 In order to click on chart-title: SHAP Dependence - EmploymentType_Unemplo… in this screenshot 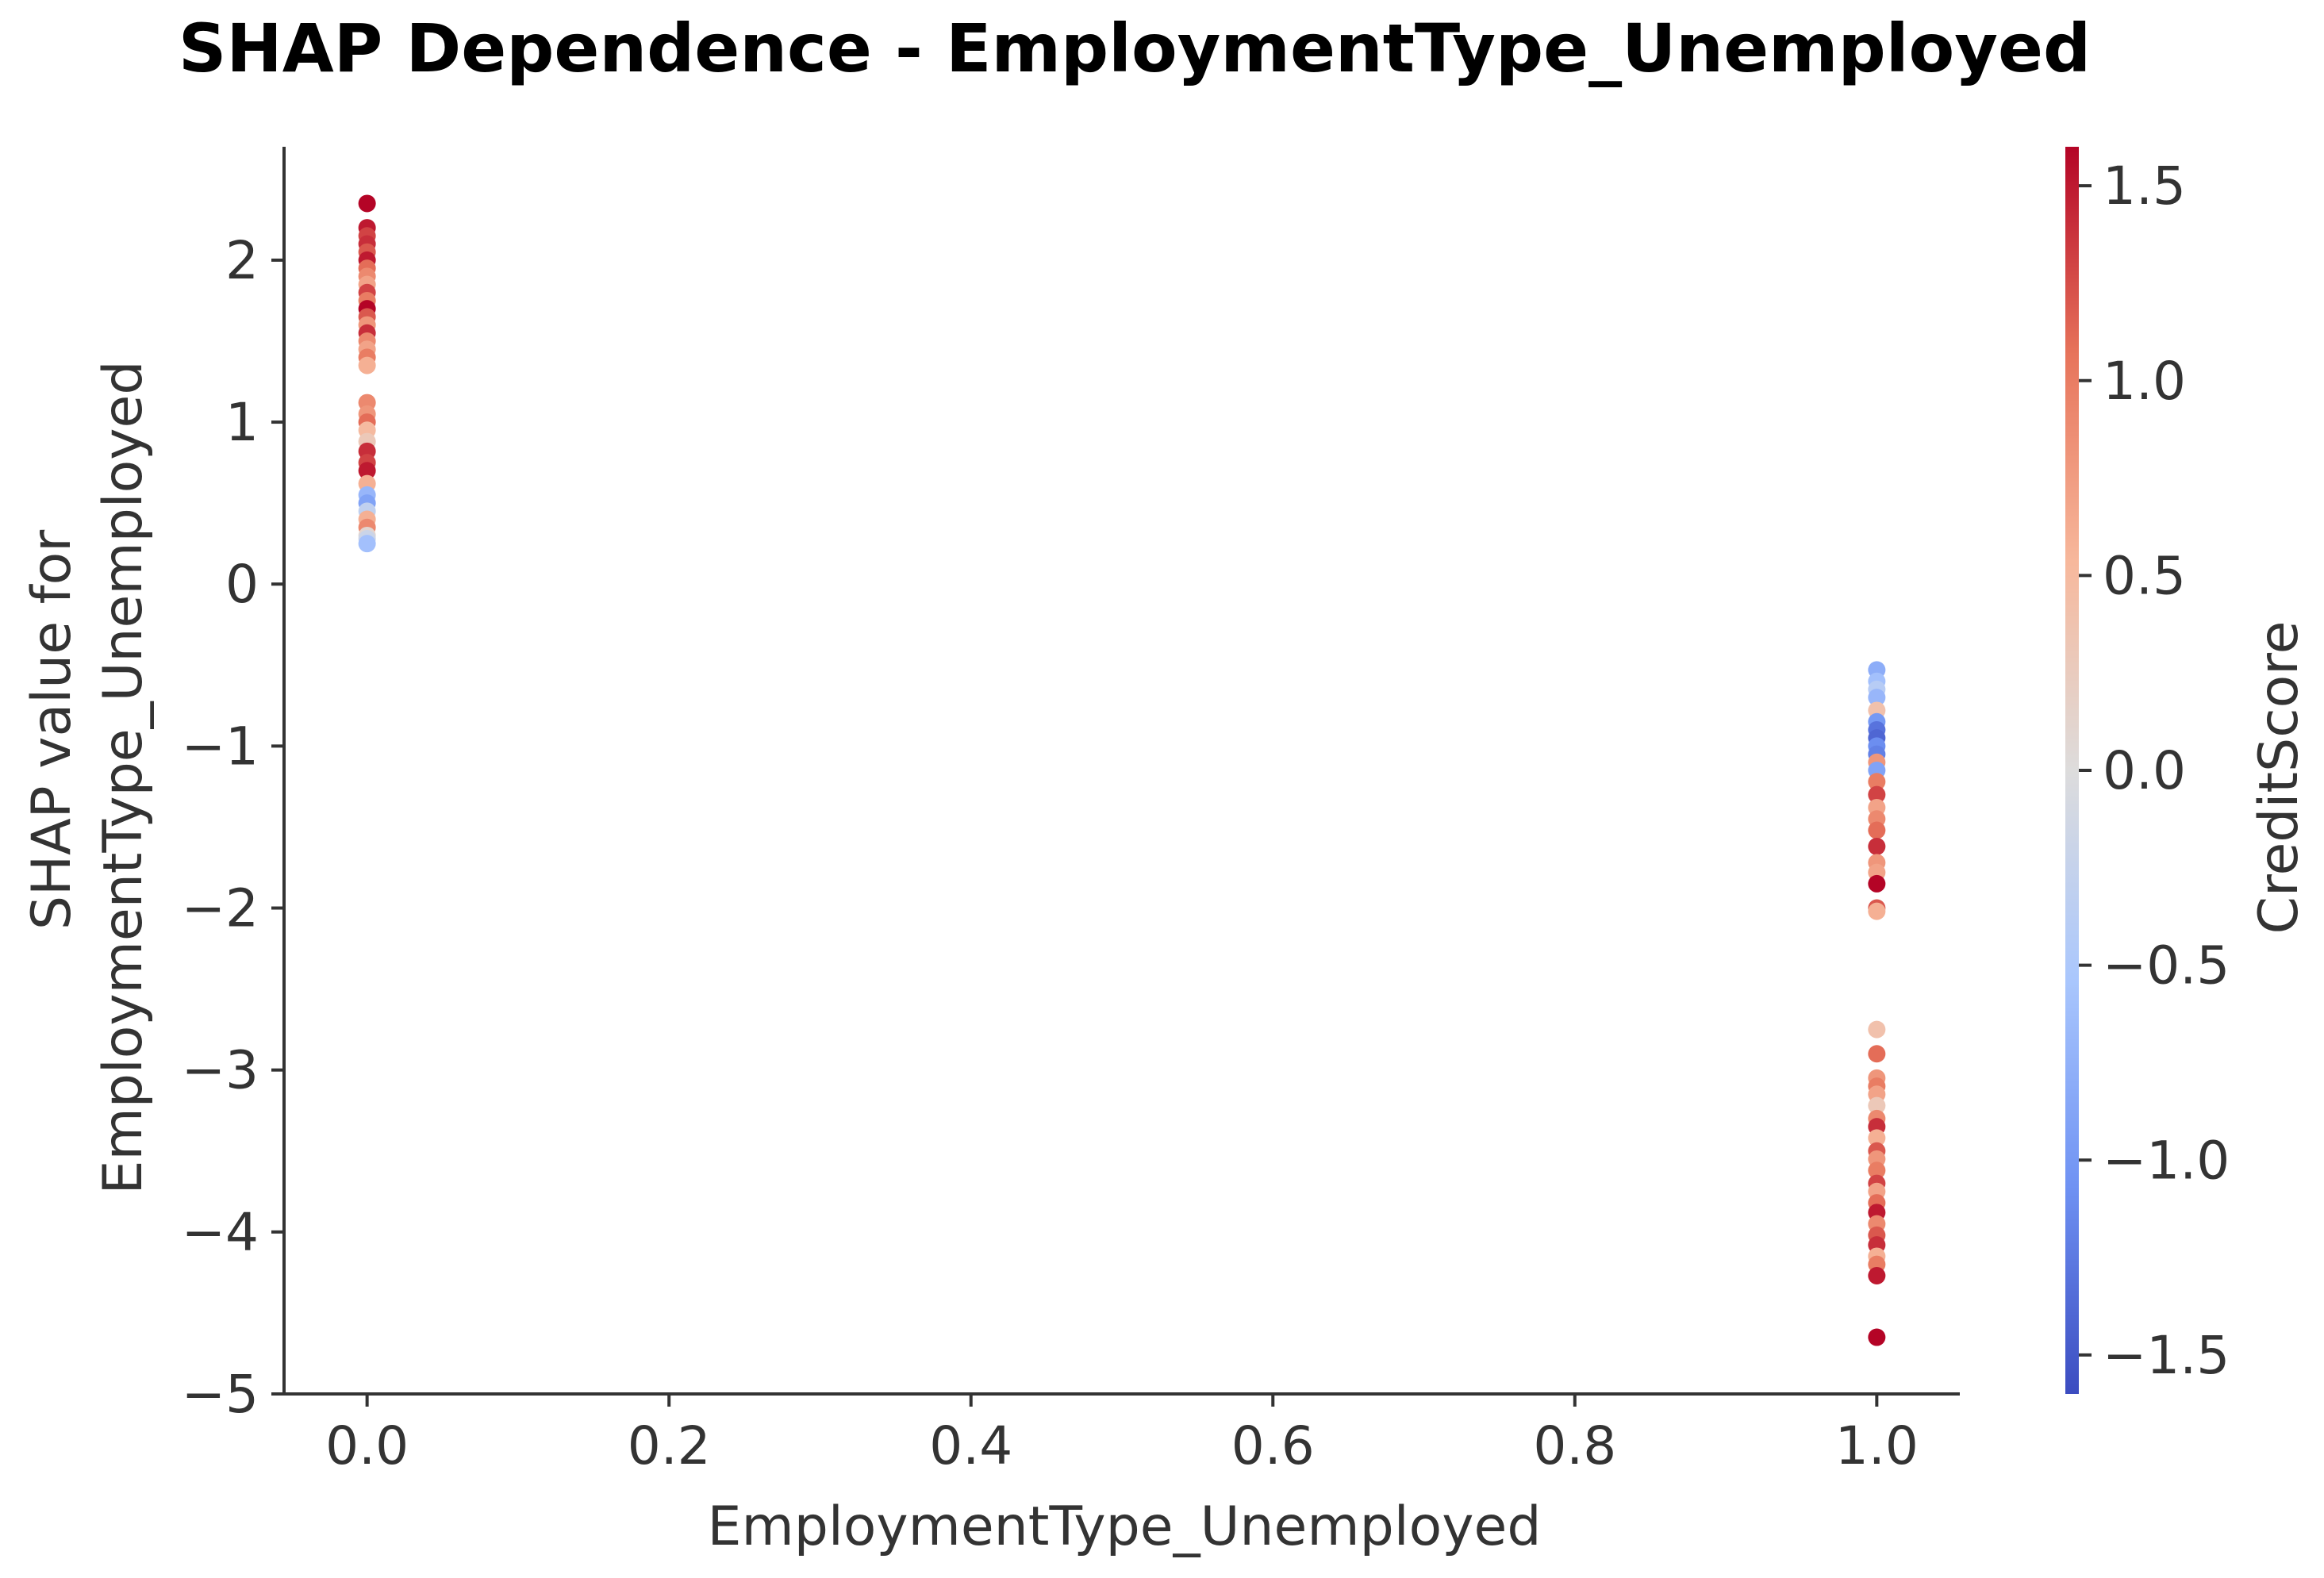, I will do `click(1135, 48)`.